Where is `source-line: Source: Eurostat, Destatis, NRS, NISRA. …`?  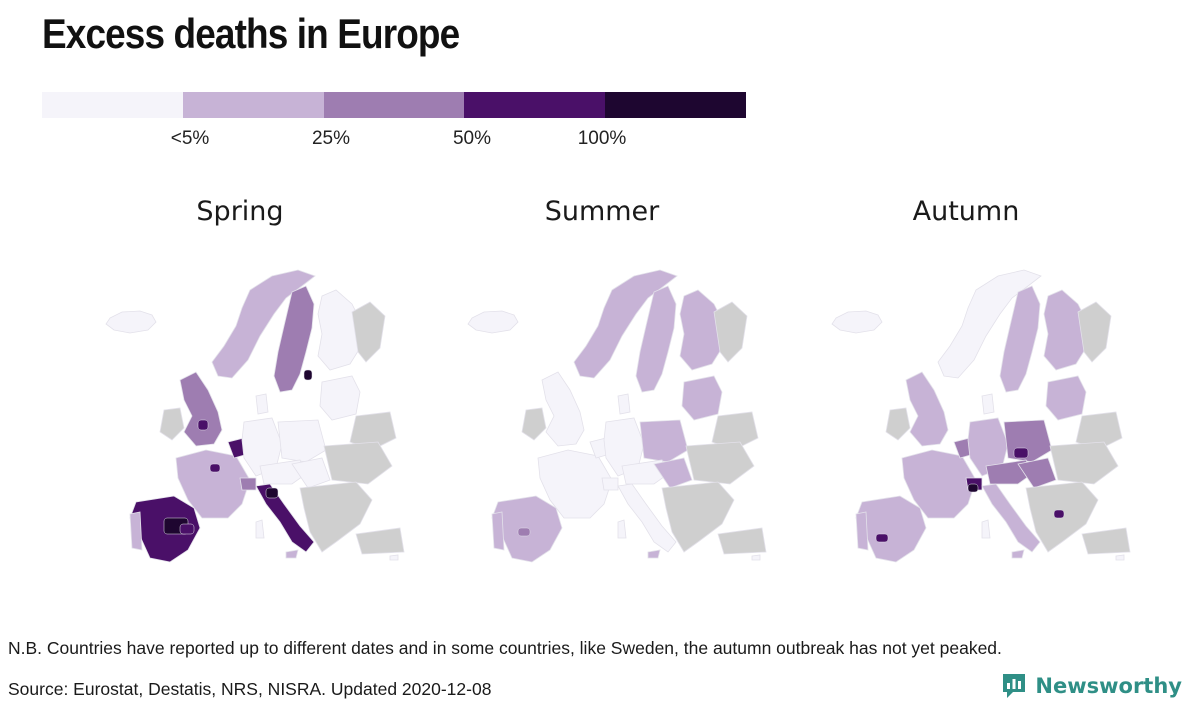 source-line: Source: Eurostat, Destatis, NRS, NISRA. … is located at coordinates (250, 689).